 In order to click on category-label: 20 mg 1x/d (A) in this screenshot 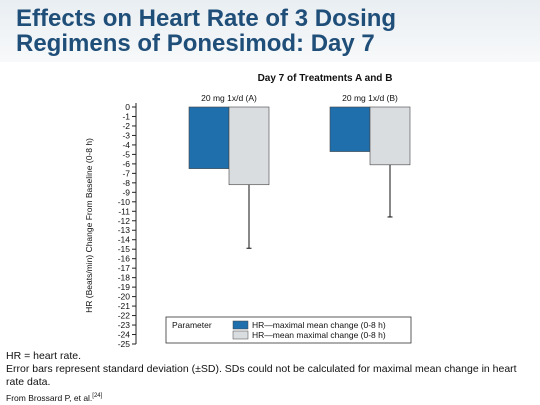, I will do `click(229, 98)`.